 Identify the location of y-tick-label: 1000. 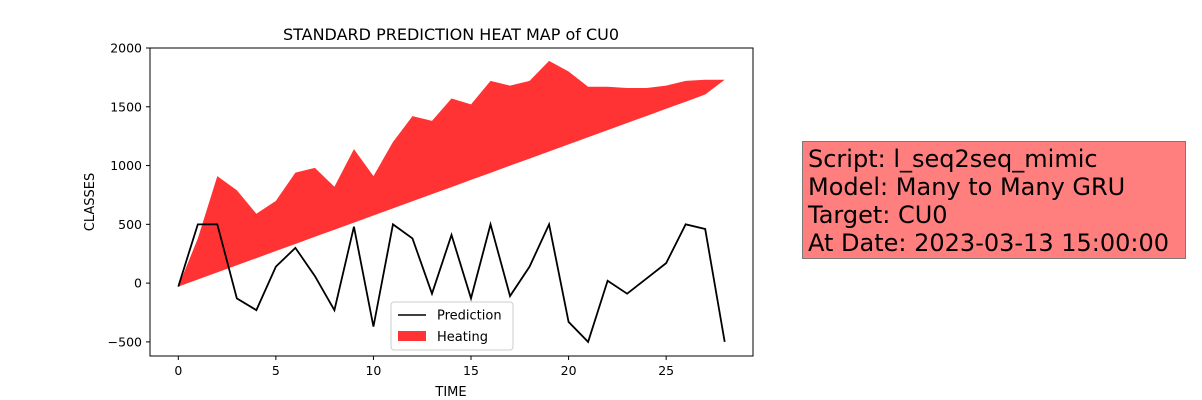
(126, 165).